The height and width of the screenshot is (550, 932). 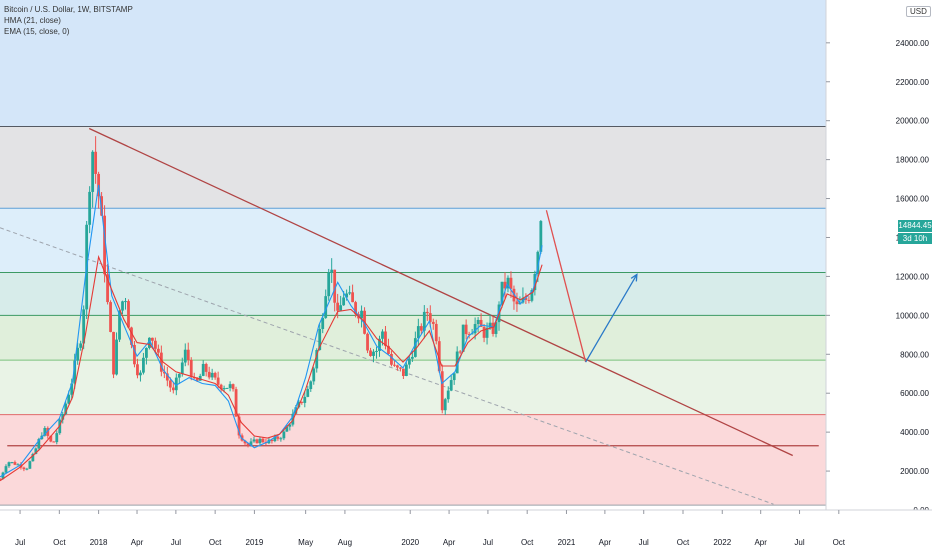 I want to click on x-tick-label: May, so click(x=305, y=542).